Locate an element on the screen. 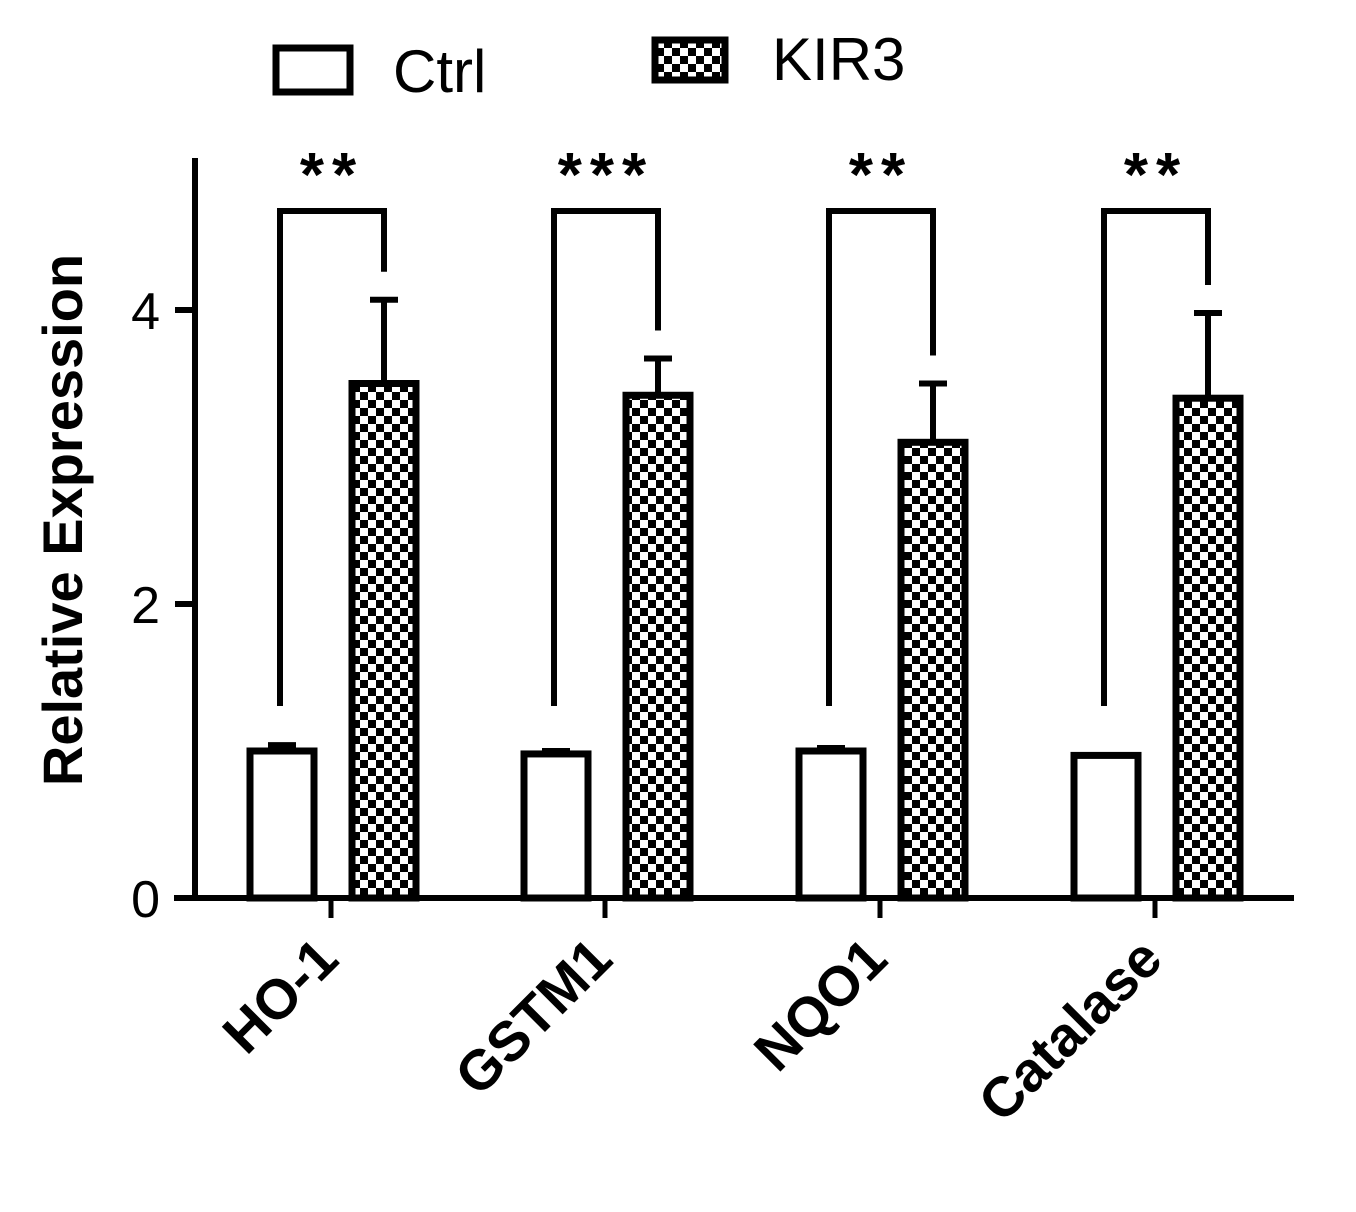 This screenshot has height=1212, width=1356. y-tick-label: 0 is located at coordinates (145, 900).